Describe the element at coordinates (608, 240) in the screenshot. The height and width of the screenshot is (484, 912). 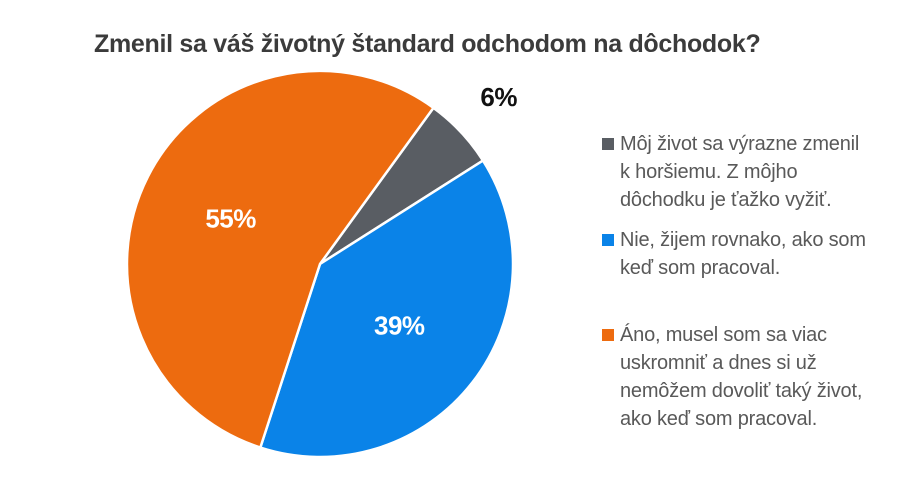
I see `legend-swatch-same` at that location.